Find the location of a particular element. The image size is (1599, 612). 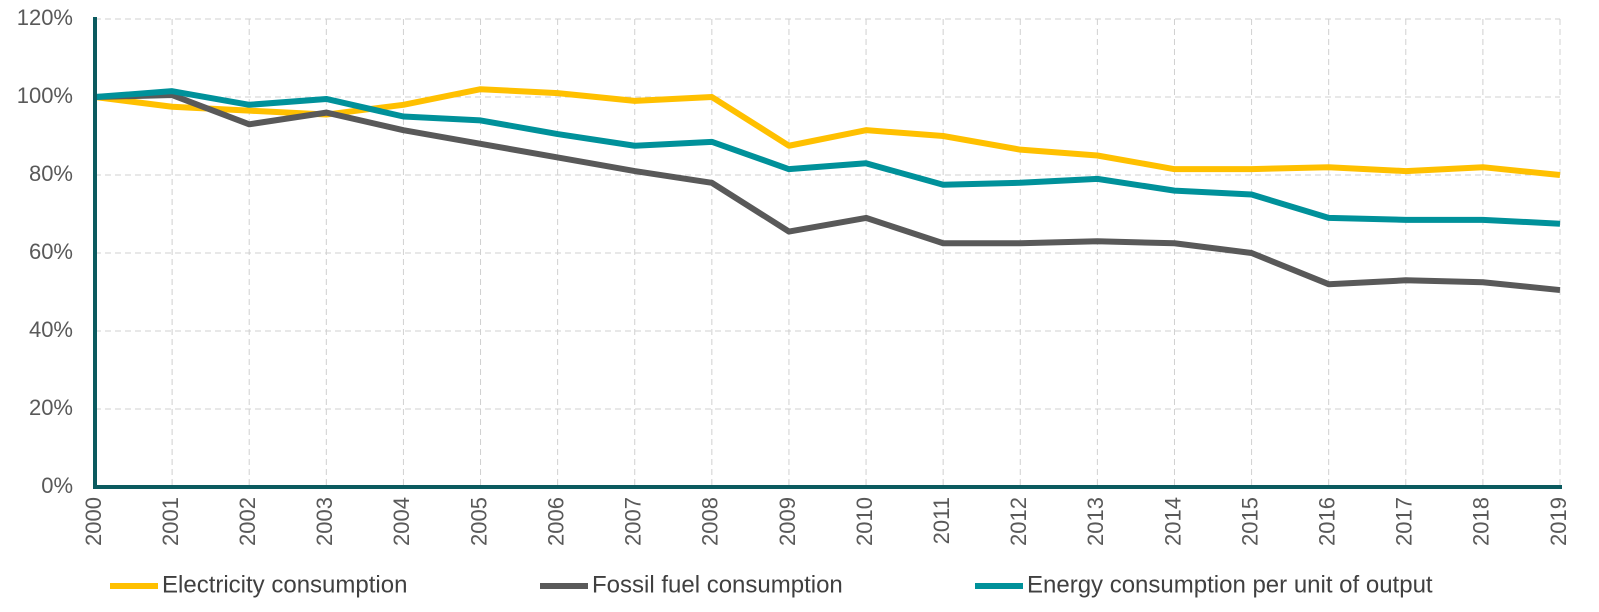

y-tick-label: 20% is located at coordinates (51, 407).